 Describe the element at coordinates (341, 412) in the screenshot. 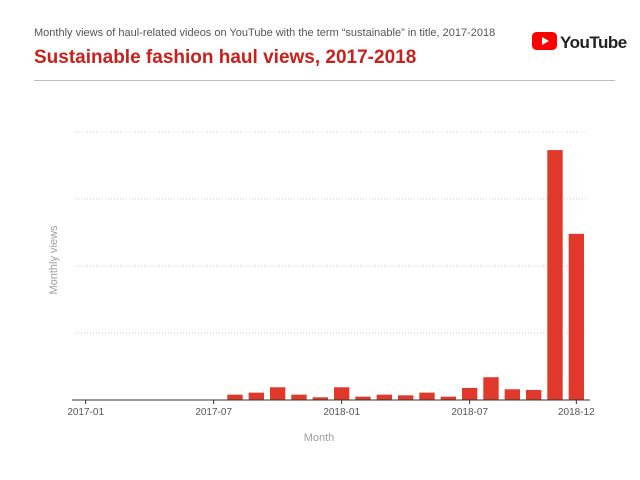

I see `x-tick-label-2018-01: 2018-01` at that location.